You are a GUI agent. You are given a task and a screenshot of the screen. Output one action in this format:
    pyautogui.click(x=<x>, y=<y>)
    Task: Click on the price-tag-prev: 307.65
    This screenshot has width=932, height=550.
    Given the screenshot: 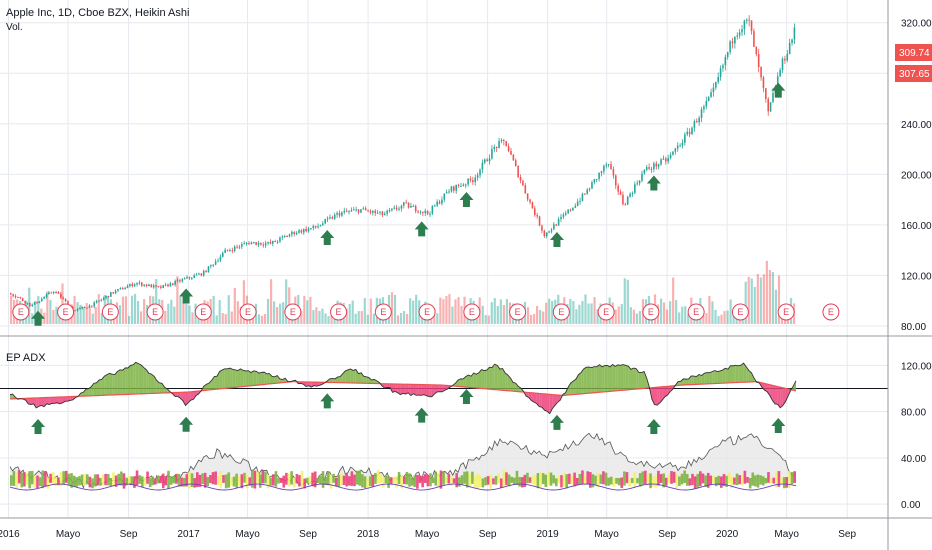 What is the action you would take?
    pyautogui.click(x=913, y=73)
    